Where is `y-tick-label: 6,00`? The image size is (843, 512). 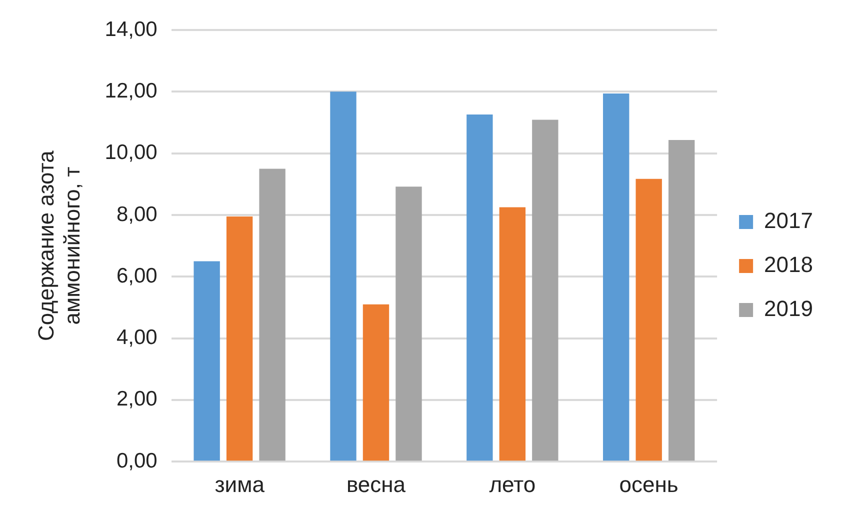 y-tick-label: 6,00 is located at coordinates (137, 276).